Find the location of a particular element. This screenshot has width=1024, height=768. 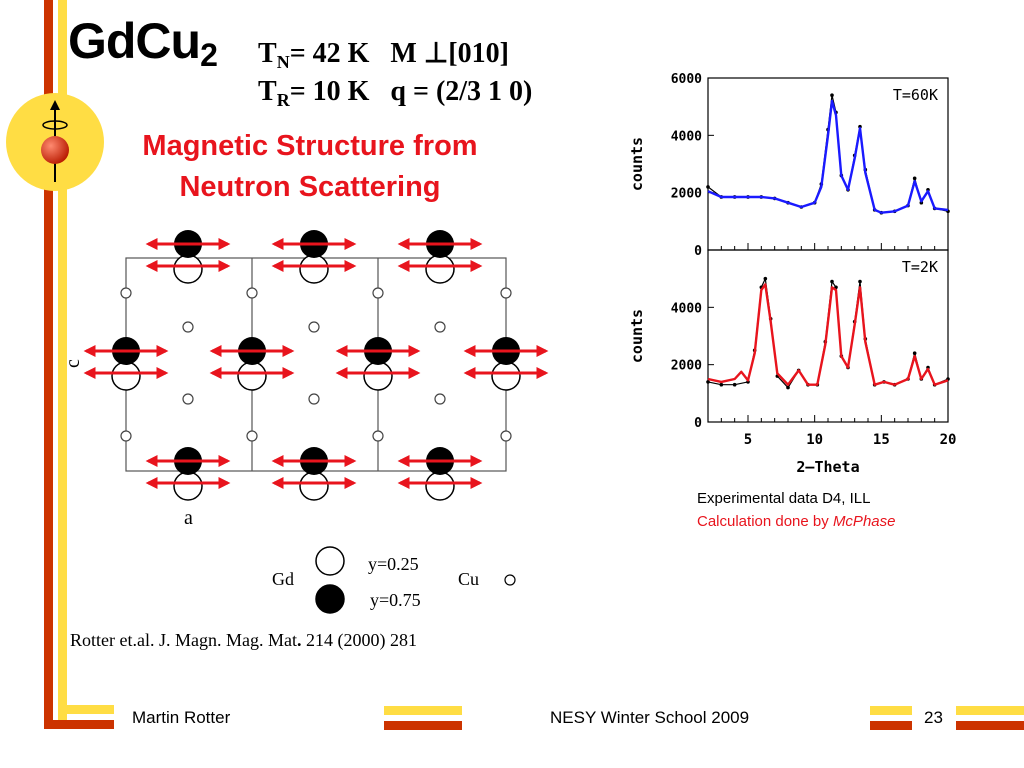

params-line-2: TR= 10 K q = (2/3 1 0) is located at coordinates (395, 93).